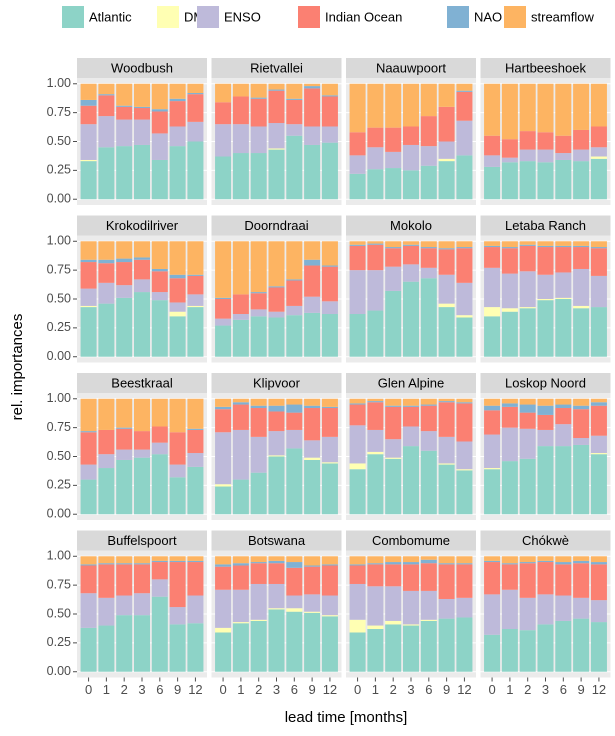  Describe the element at coordinates (142, 540) in the screenshot. I see `facet-title: Buffelspoort` at that location.